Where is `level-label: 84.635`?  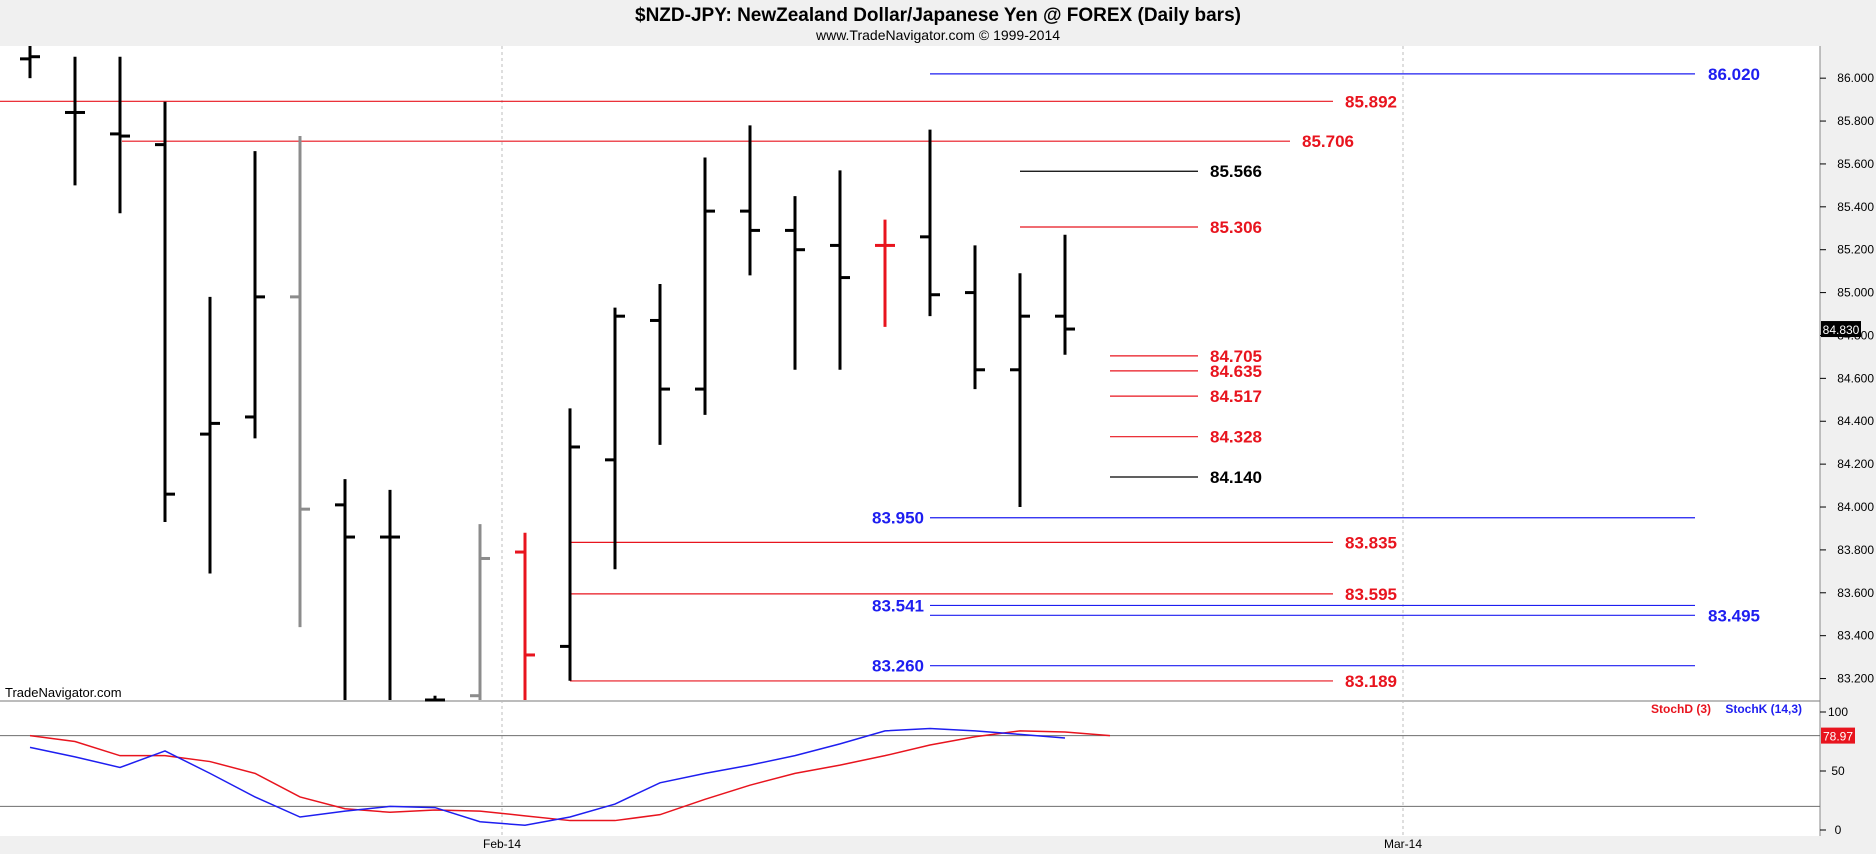
level-label: 84.635 is located at coordinates (1236, 371).